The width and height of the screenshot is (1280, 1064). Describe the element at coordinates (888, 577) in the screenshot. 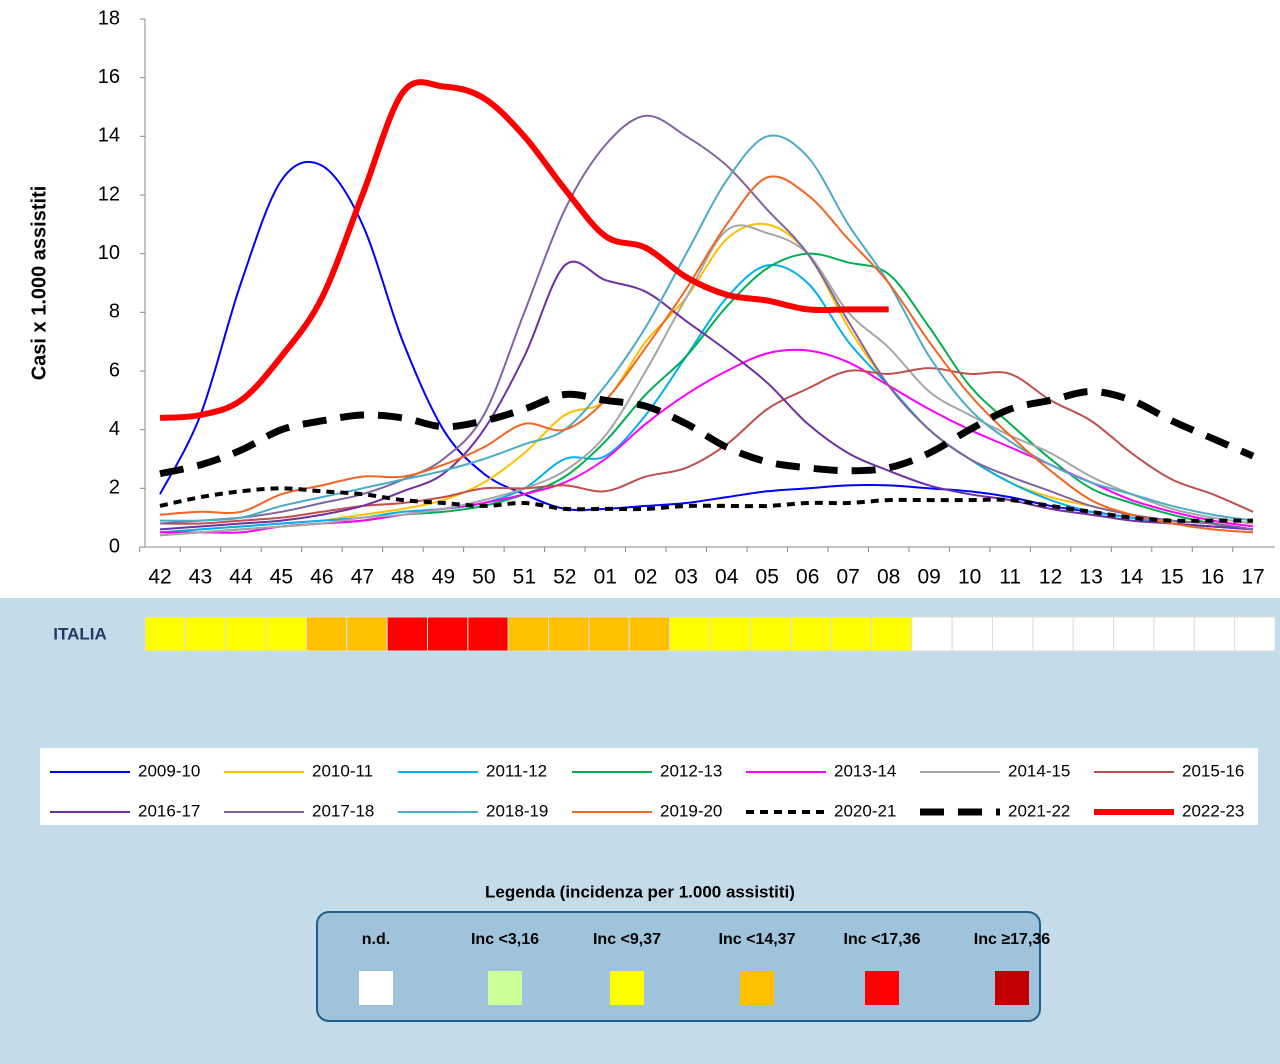

I see `x-tick-label: 08` at that location.